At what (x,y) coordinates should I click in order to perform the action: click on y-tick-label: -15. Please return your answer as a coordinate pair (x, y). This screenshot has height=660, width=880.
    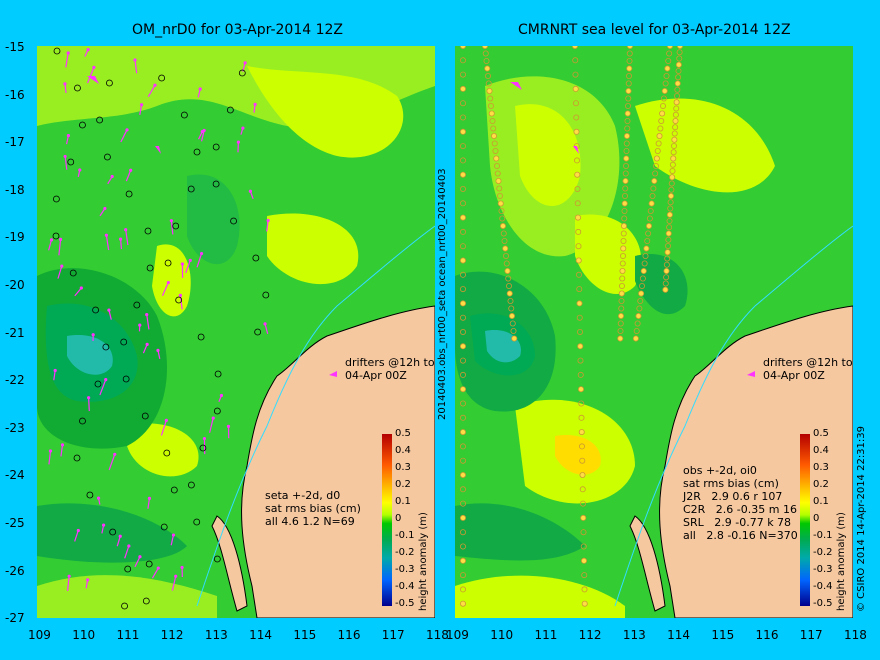
    Looking at the image, I should click on (15, 47).